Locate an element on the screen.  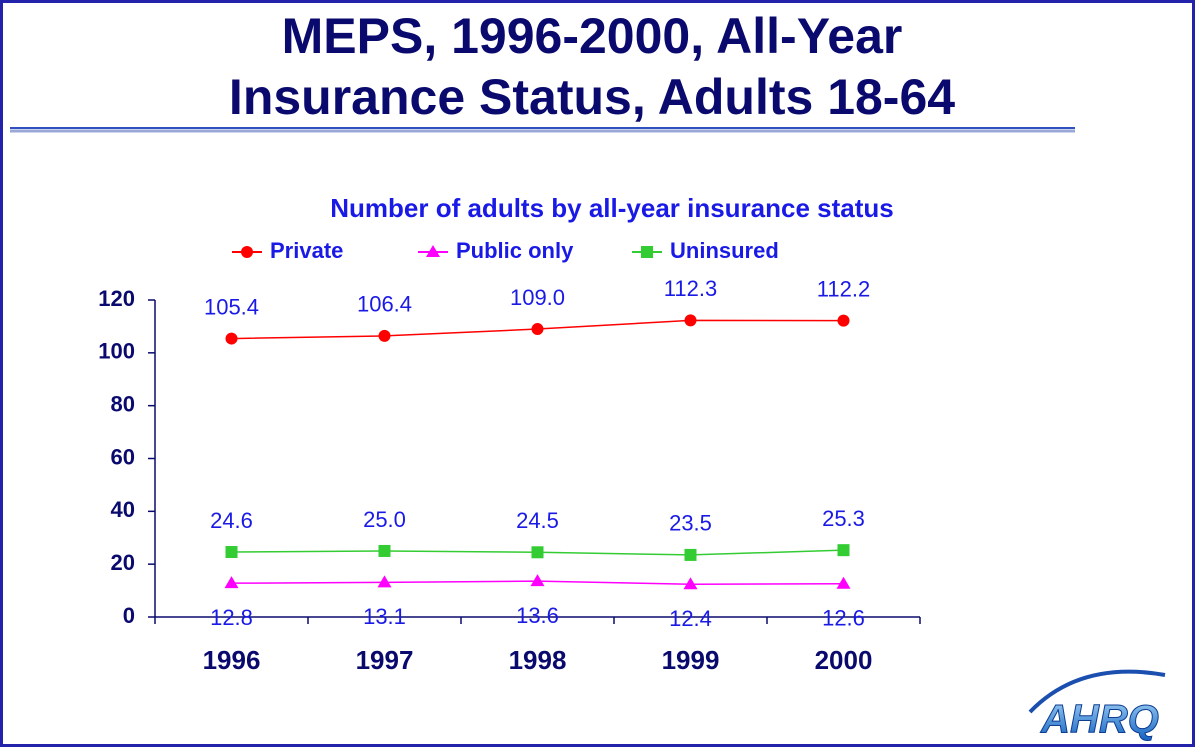
y-tick-label: 20 is located at coordinates (123, 562).